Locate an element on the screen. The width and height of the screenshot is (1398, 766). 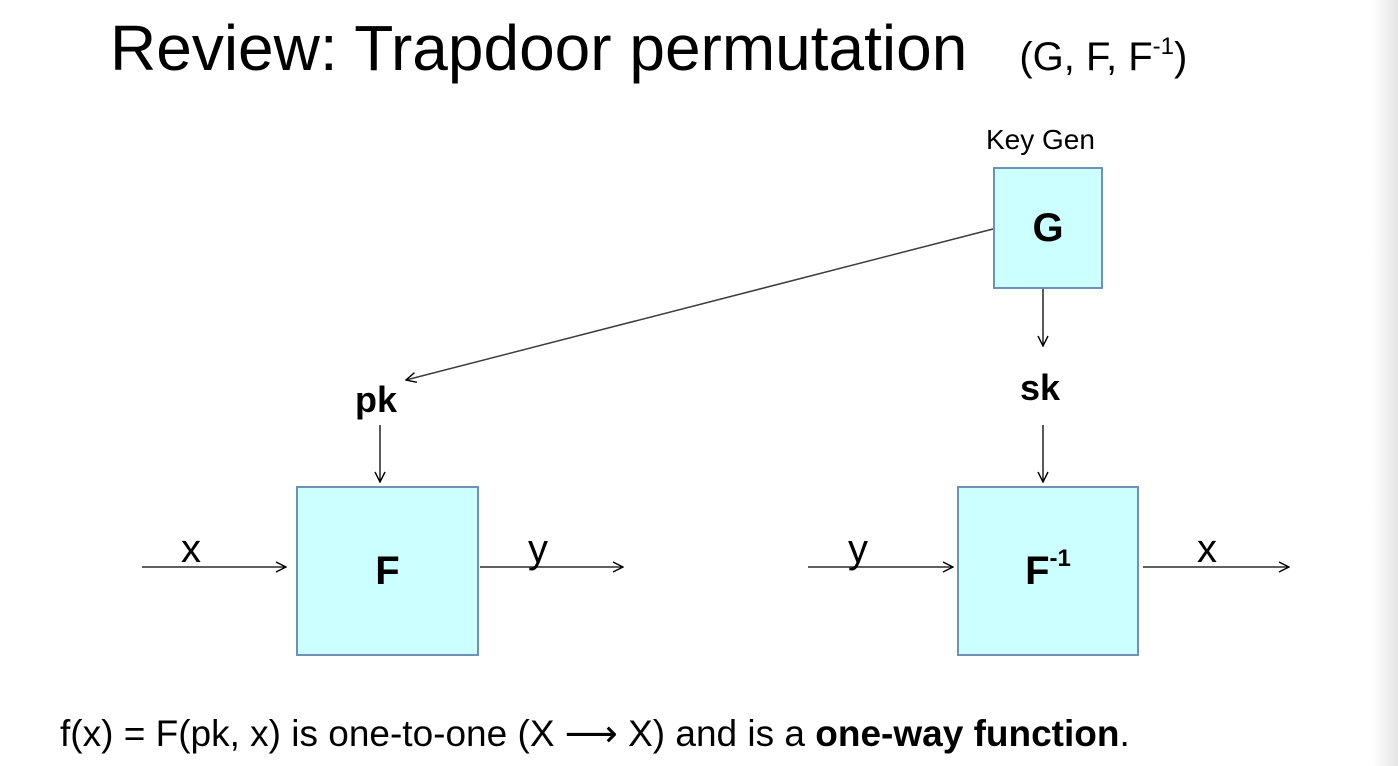
finv-input-label: y is located at coordinates (858, 549).